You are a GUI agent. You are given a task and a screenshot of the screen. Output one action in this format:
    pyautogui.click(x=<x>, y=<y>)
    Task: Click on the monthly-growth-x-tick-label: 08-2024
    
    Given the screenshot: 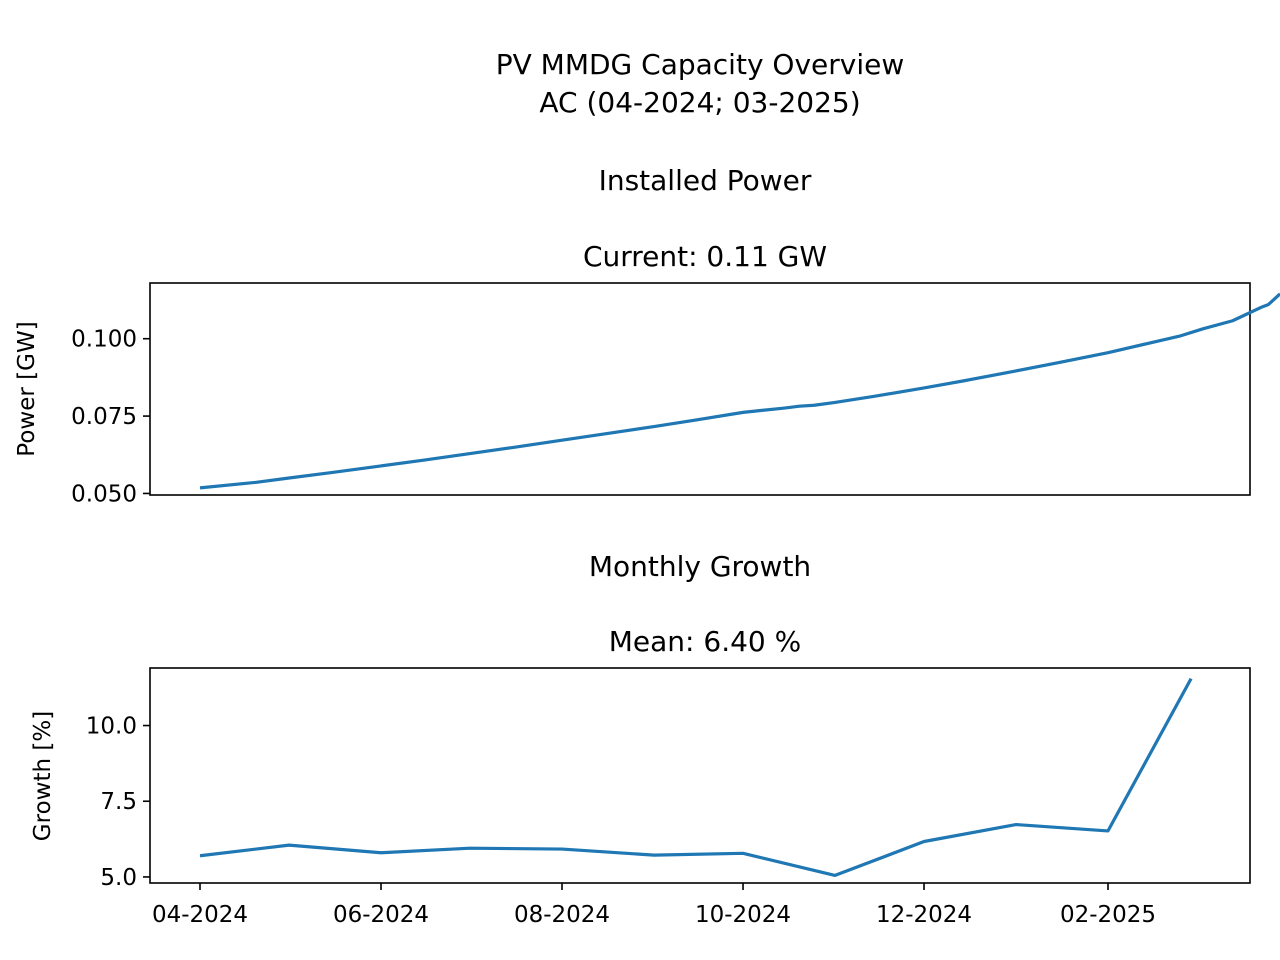 What is the action you would take?
    pyautogui.click(x=562, y=915)
    